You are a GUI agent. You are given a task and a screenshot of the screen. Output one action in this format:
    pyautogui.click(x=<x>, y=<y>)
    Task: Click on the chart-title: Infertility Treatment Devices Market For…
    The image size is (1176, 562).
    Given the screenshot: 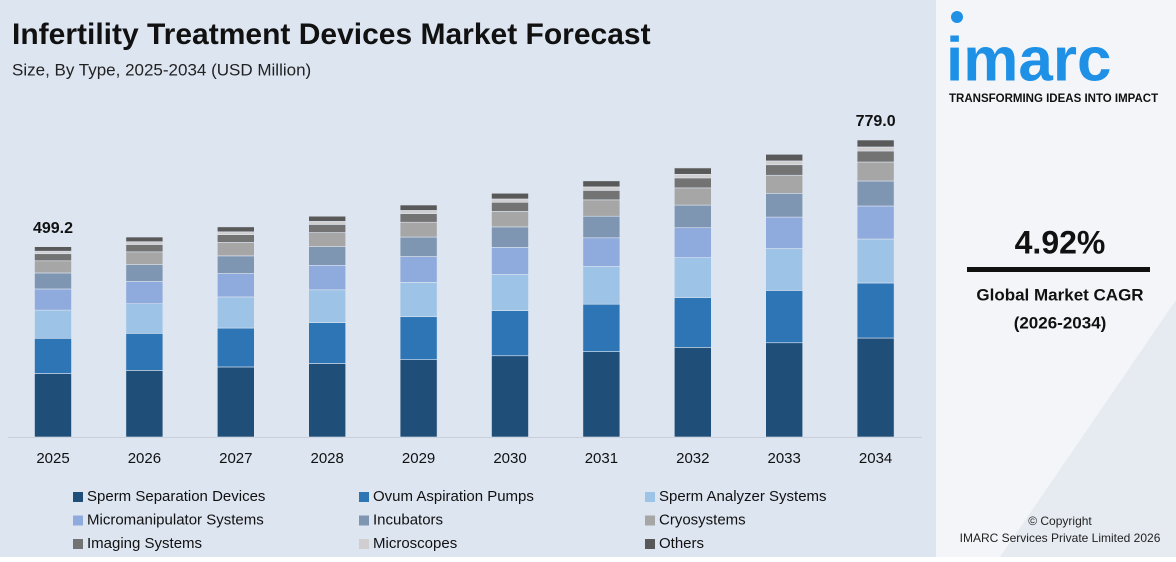 What is the action you would take?
    pyautogui.click(x=331, y=34)
    